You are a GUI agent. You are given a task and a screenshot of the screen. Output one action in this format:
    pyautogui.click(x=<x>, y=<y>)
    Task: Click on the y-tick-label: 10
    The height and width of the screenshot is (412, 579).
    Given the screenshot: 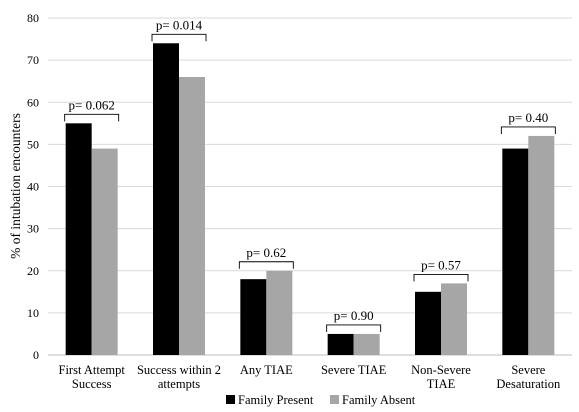 What is the action you would take?
    pyautogui.click(x=33, y=313)
    